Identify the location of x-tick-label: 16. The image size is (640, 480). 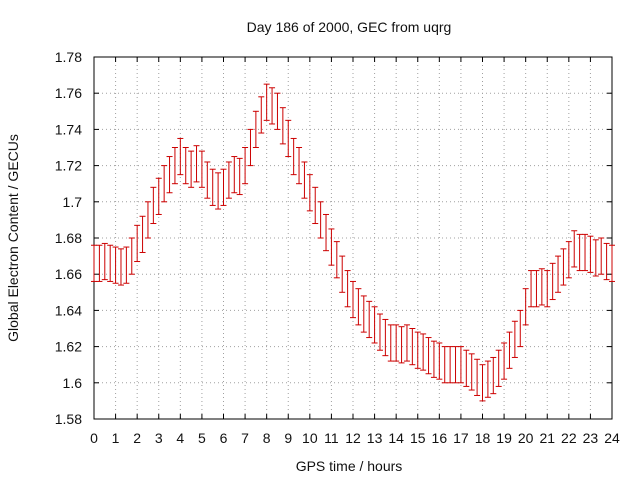
(440, 438).